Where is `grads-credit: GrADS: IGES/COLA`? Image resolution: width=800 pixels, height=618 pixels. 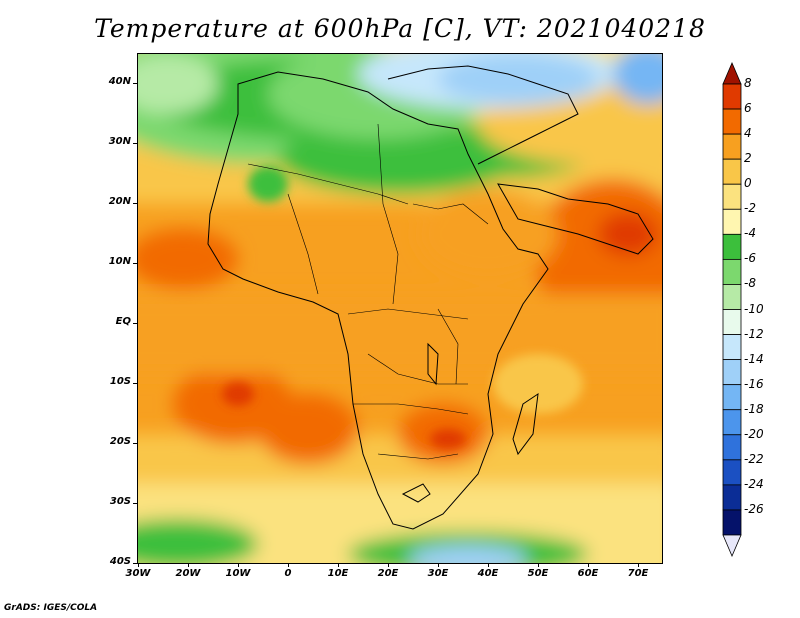
grads-credit: GrADS: IGES/COLA is located at coordinates (51, 608).